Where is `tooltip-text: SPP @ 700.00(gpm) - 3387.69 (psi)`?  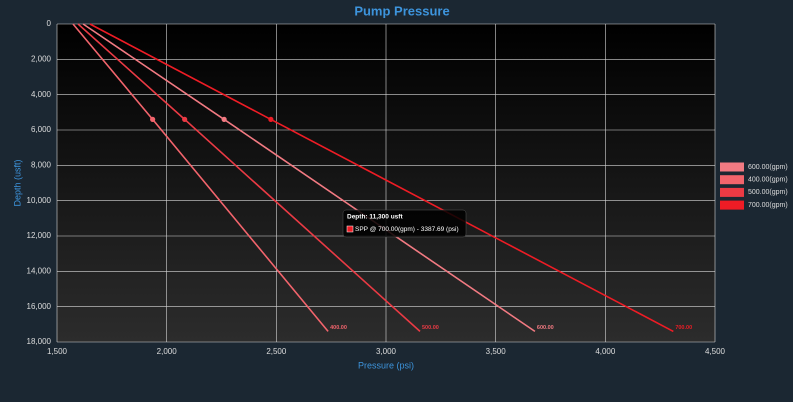 tooltip-text: SPP @ 700.00(gpm) - 3387.69 (psi) is located at coordinates (407, 229).